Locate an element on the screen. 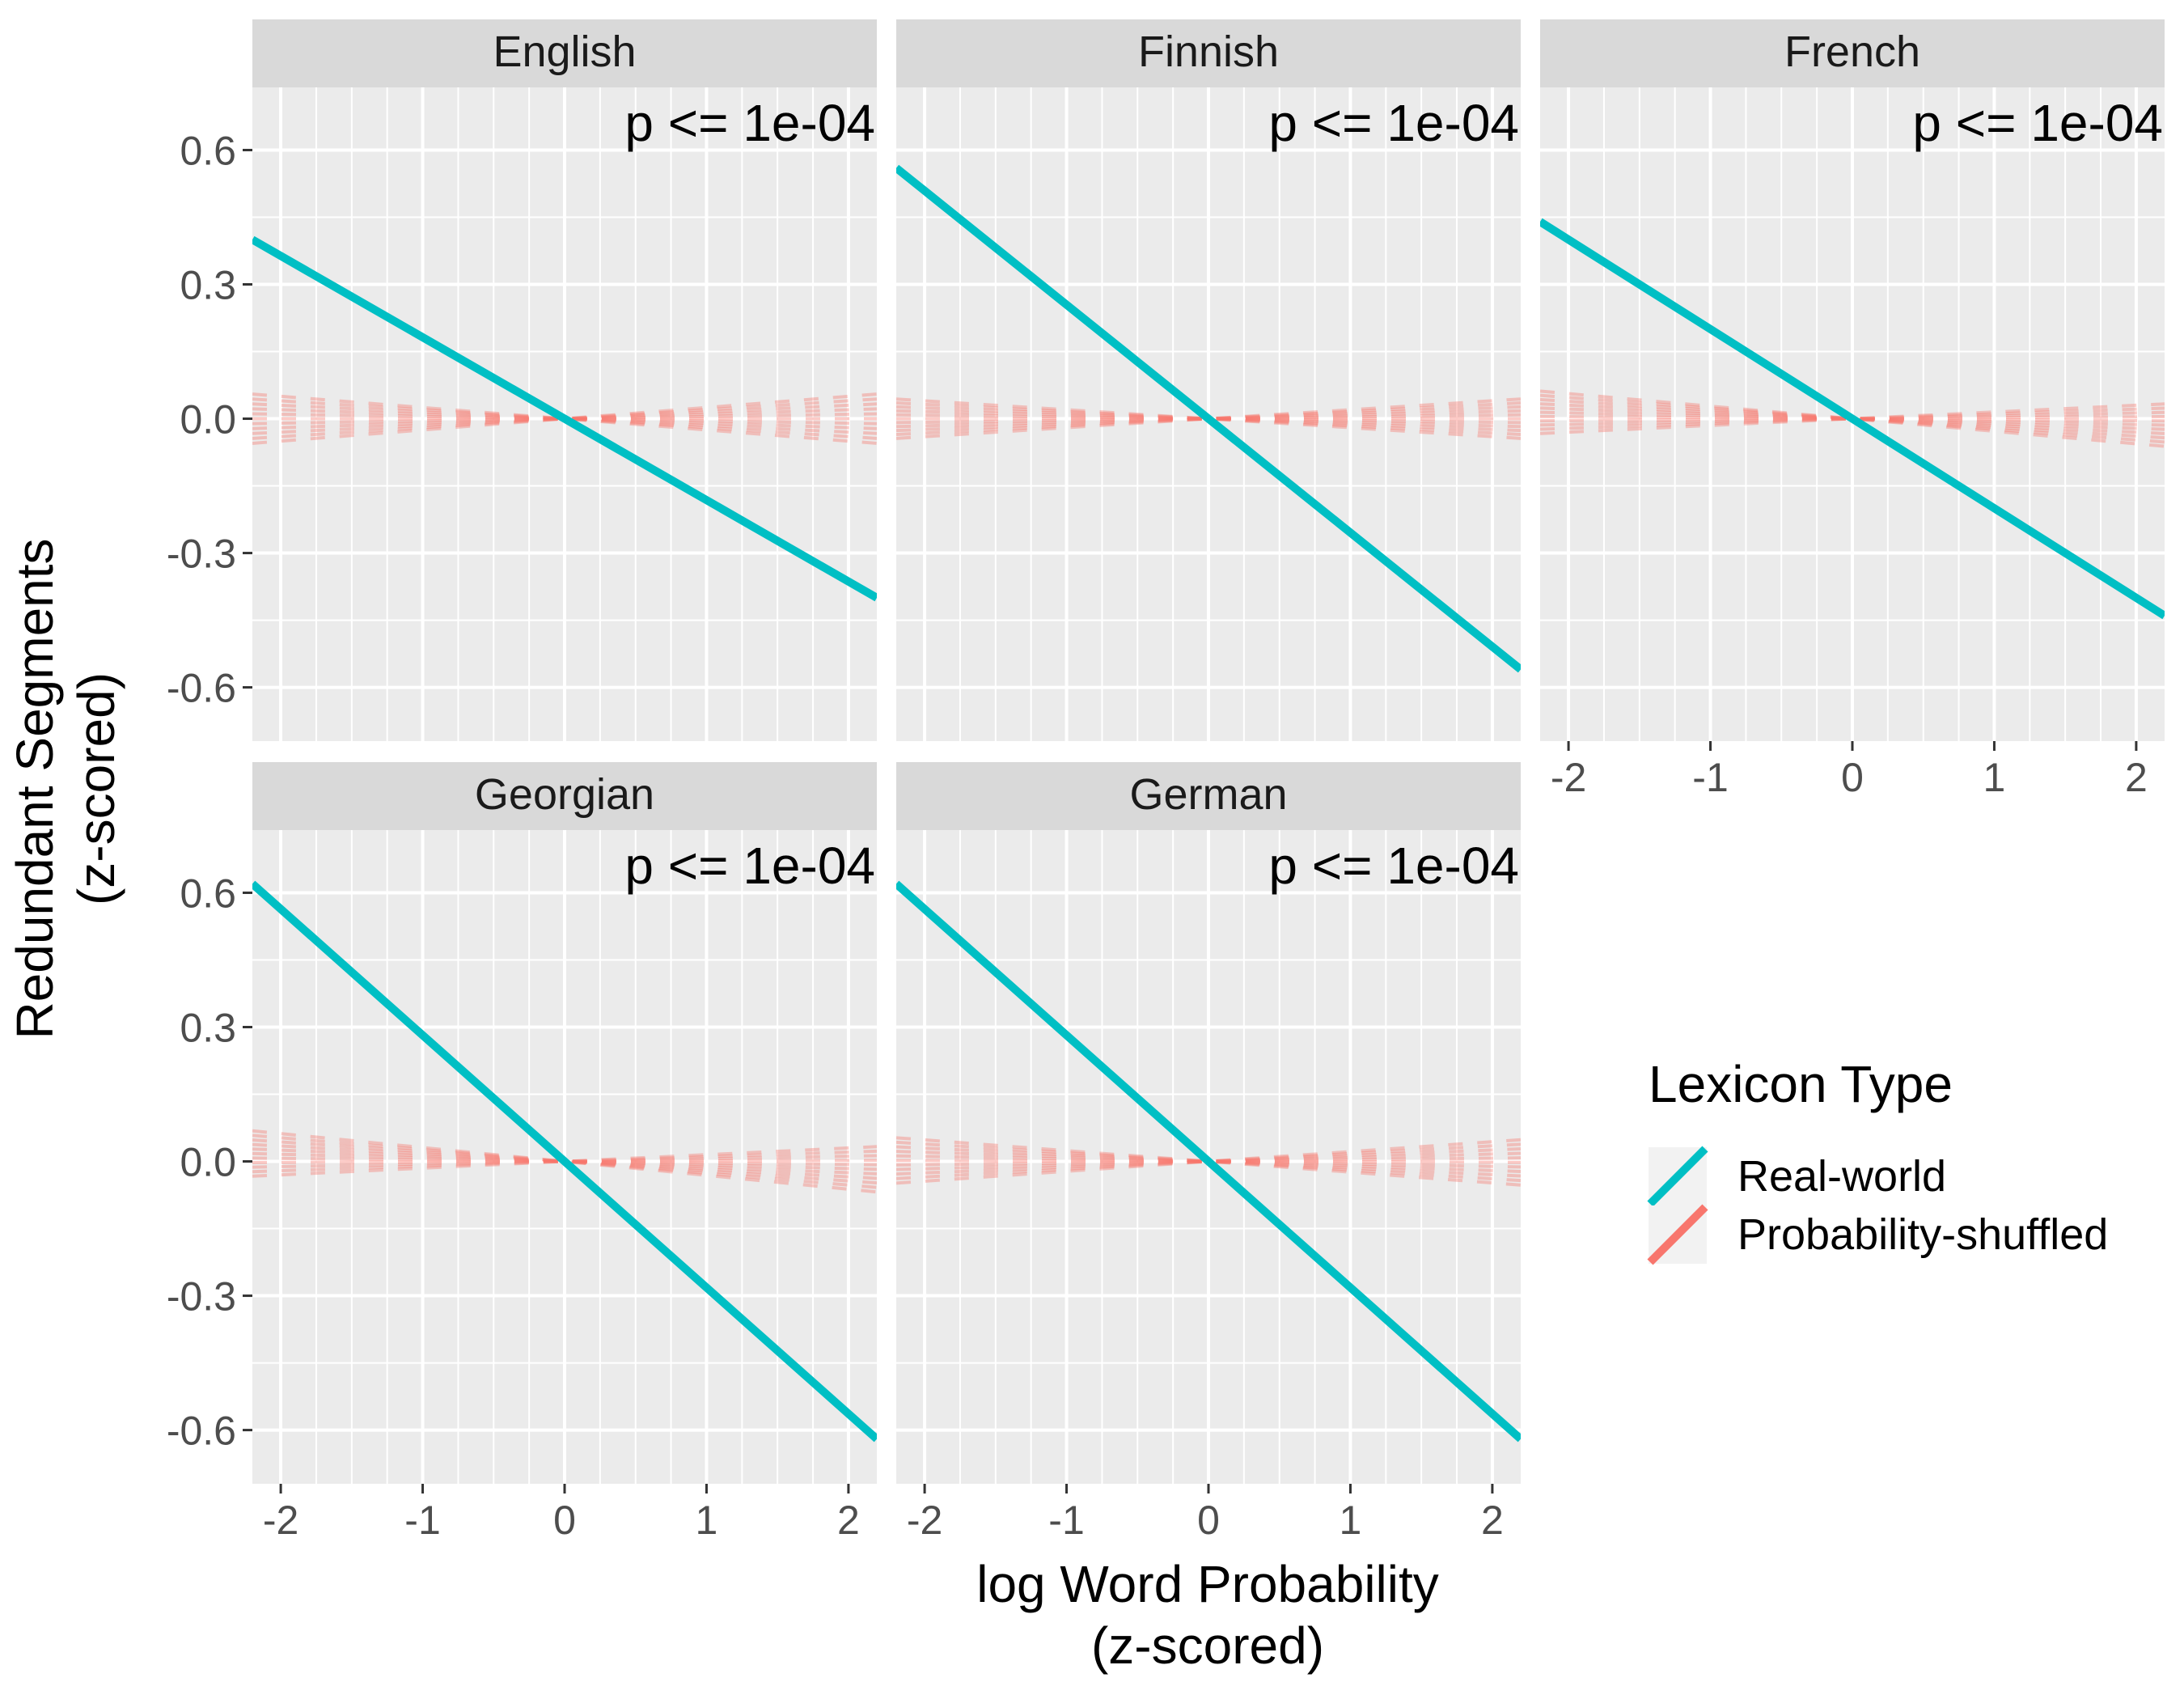 The width and height of the screenshot is (2184, 1699). facet-panel-finnish: Finnish p <= 1e-04 is located at coordinates (1208, 380).